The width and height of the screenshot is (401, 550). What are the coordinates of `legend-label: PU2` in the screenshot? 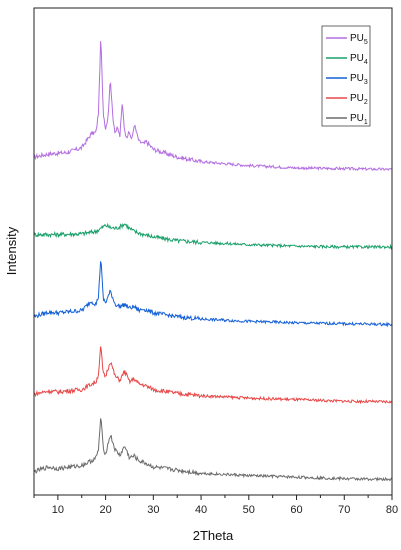 It's located at (359, 99).